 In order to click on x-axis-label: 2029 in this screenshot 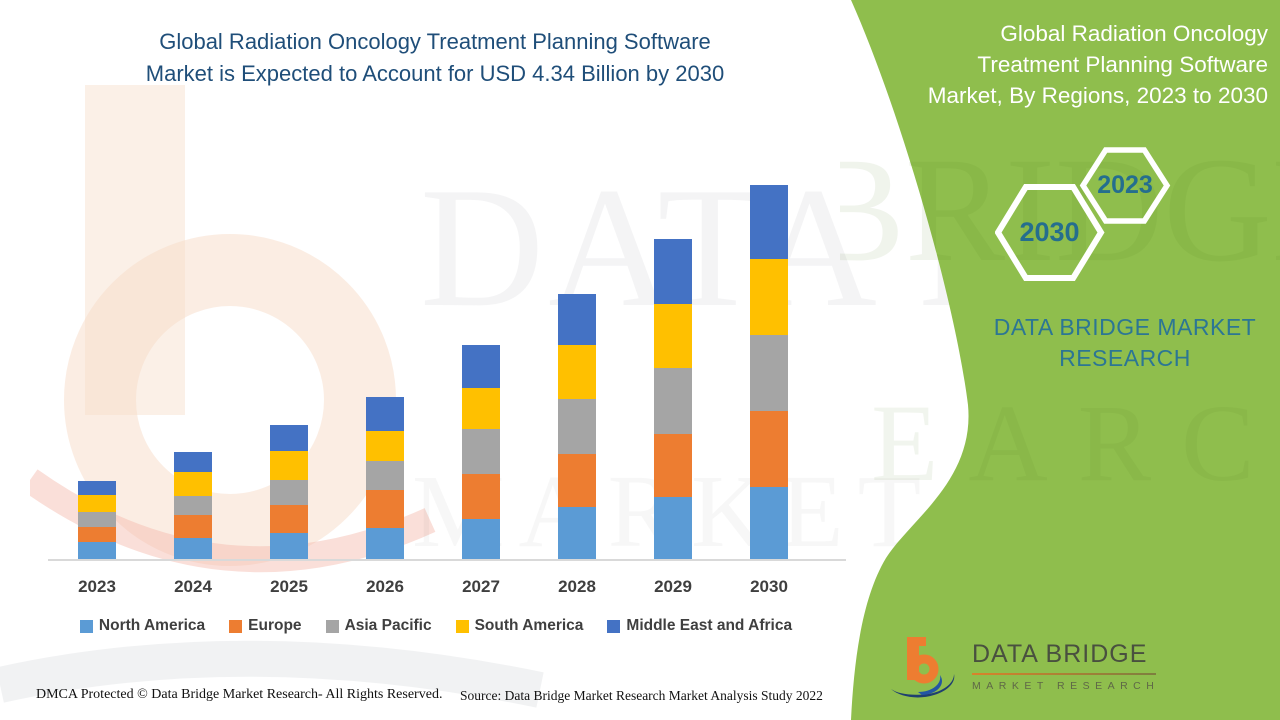, I will do `click(673, 586)`.